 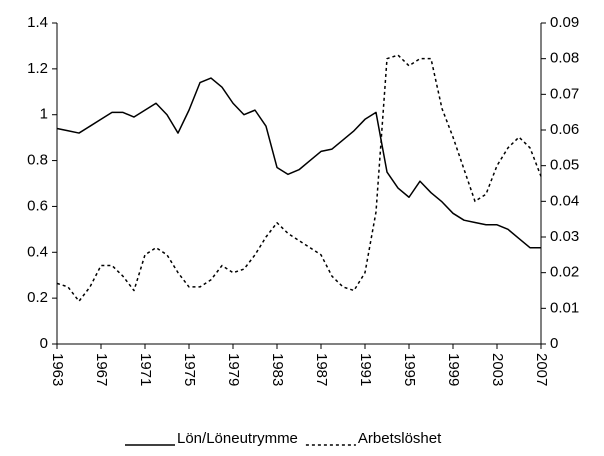 What do you see at coordinates (321, 369) in the screenshot?
I see `x-tick-label: 1987` at bounding box center [321, 369].